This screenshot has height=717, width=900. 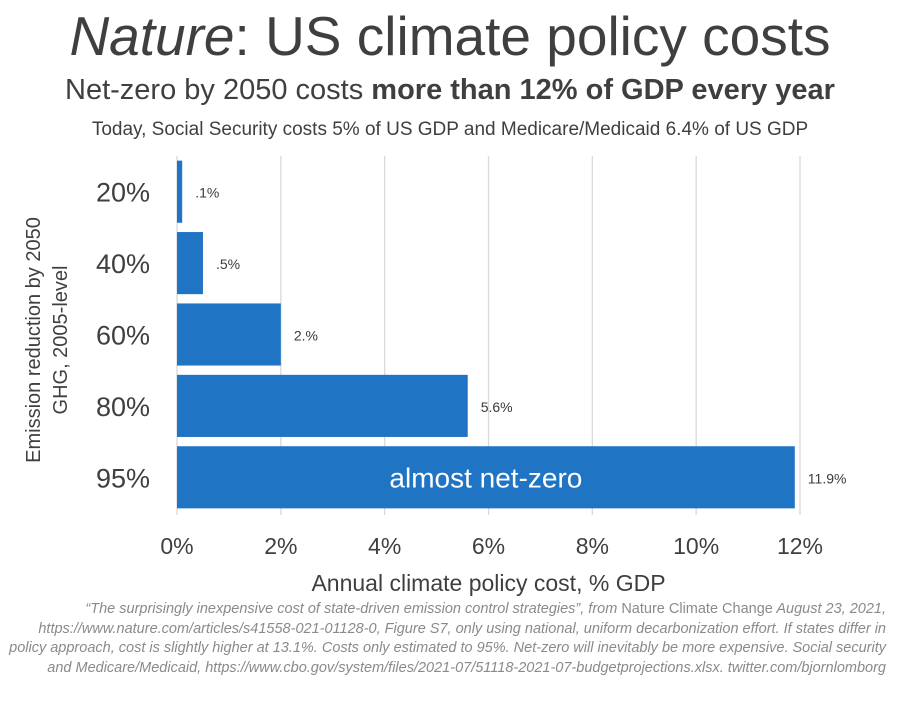 I want to click on category-label-2: 60%, so click(x=123, y=336).